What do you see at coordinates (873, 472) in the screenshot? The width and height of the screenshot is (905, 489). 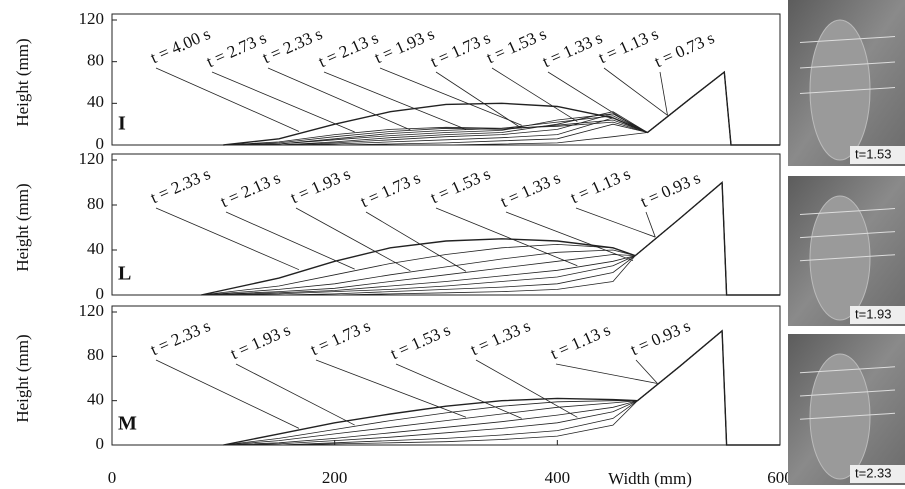 I see `photo-caption: t=2.33` at bounding box center [873, 472].